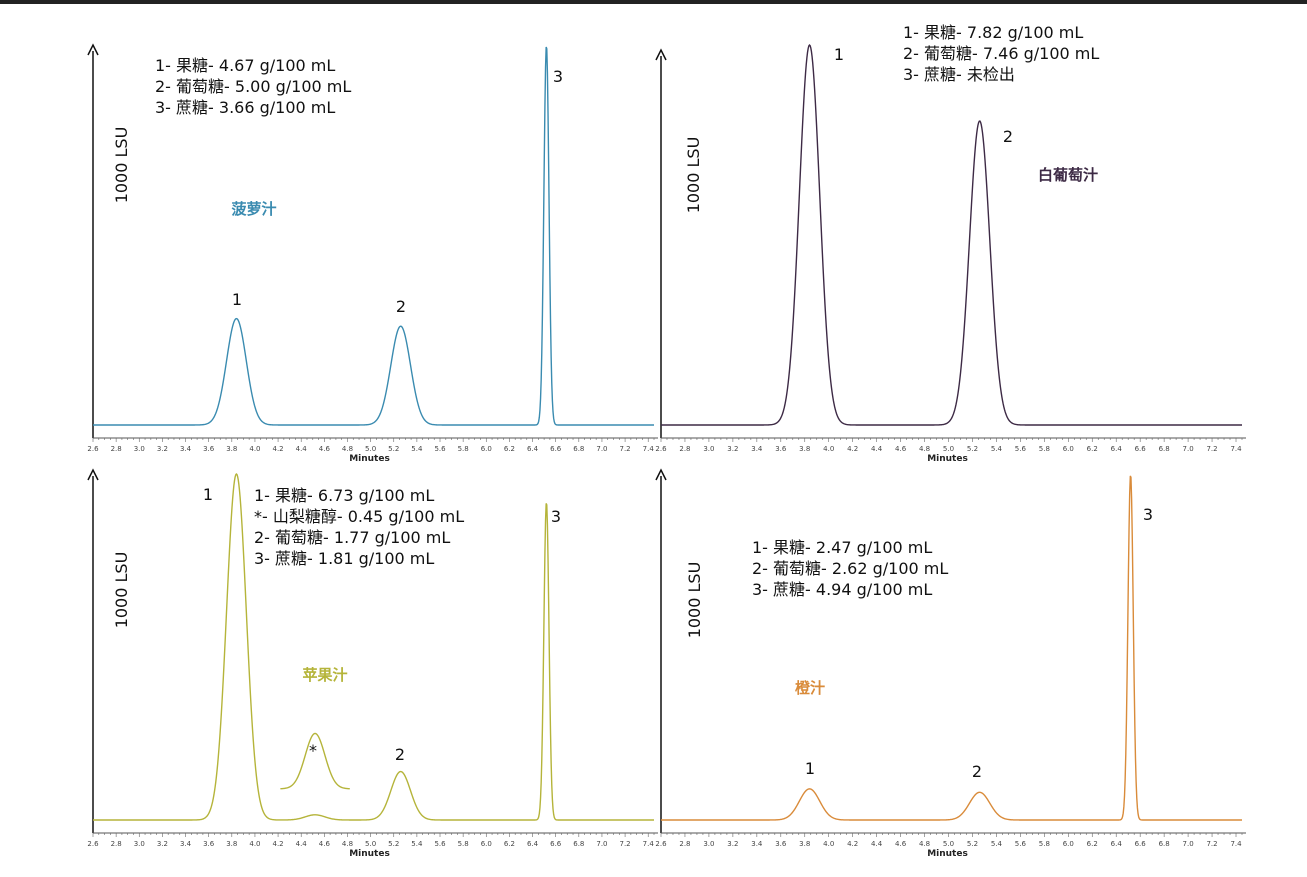  I want to click on legend-entry: 3- 蔗糖- 未检出, so click(959, 74).